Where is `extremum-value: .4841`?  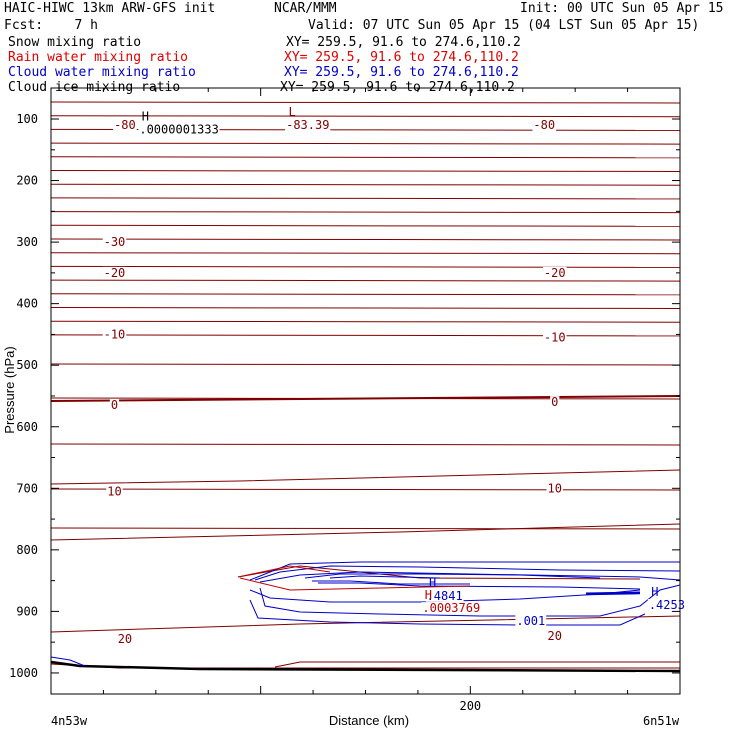
extremum-value: .4841 is located at coordinates (445, 596).